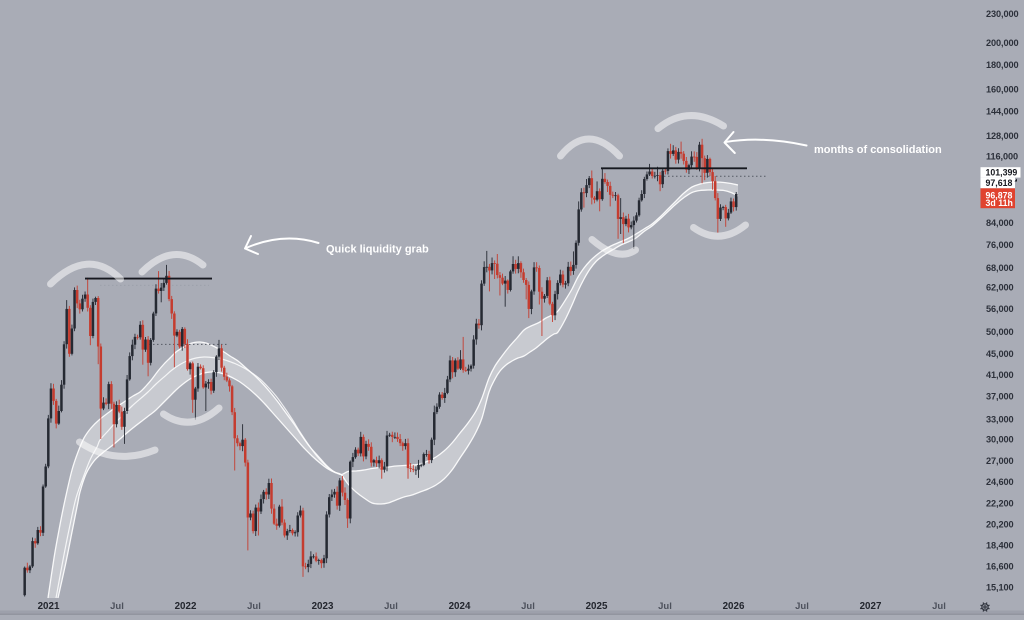 The height and width of the screenshot is (620, 1024). I want to click on svg-text: 2021, so click(49, 606).